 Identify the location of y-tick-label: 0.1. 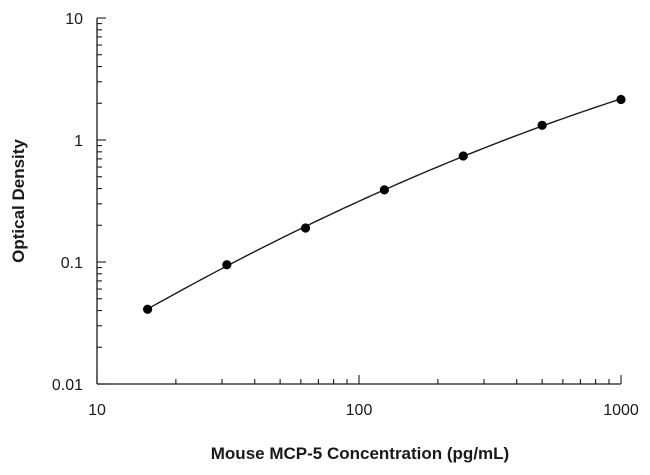
(72, 263).